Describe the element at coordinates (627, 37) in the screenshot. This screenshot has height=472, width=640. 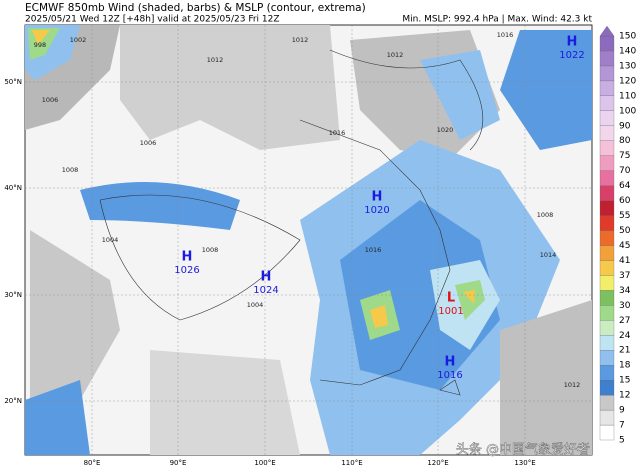
I see `colorbar-label: 150` at that location.